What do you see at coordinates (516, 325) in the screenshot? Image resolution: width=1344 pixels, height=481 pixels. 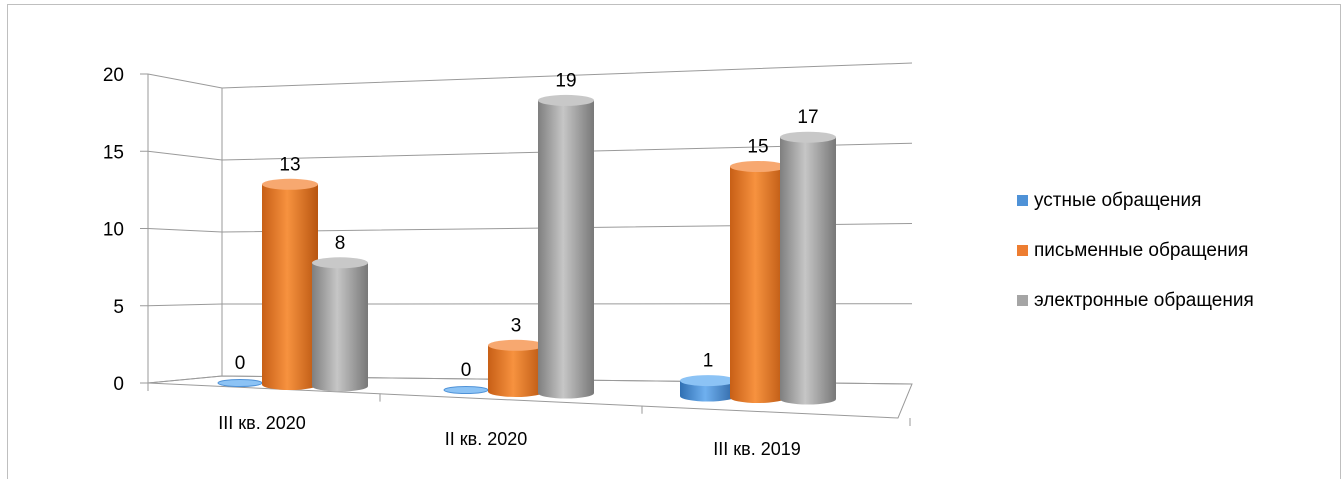 I see `data-label: 3` at bounding box center [516, 325].